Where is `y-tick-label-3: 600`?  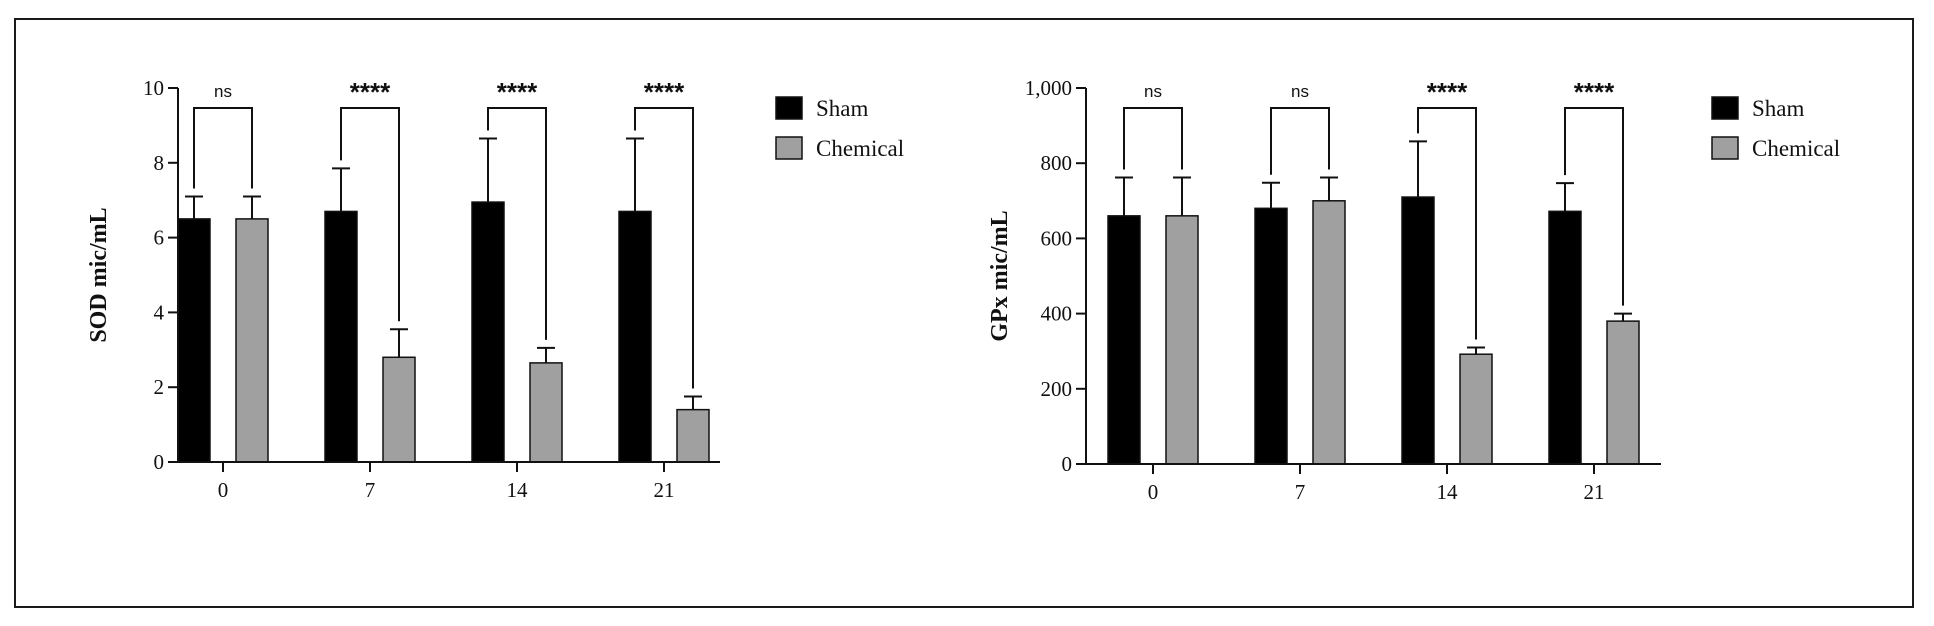
y-tick-label-3: 600 is located at coordinates (1057, 238).